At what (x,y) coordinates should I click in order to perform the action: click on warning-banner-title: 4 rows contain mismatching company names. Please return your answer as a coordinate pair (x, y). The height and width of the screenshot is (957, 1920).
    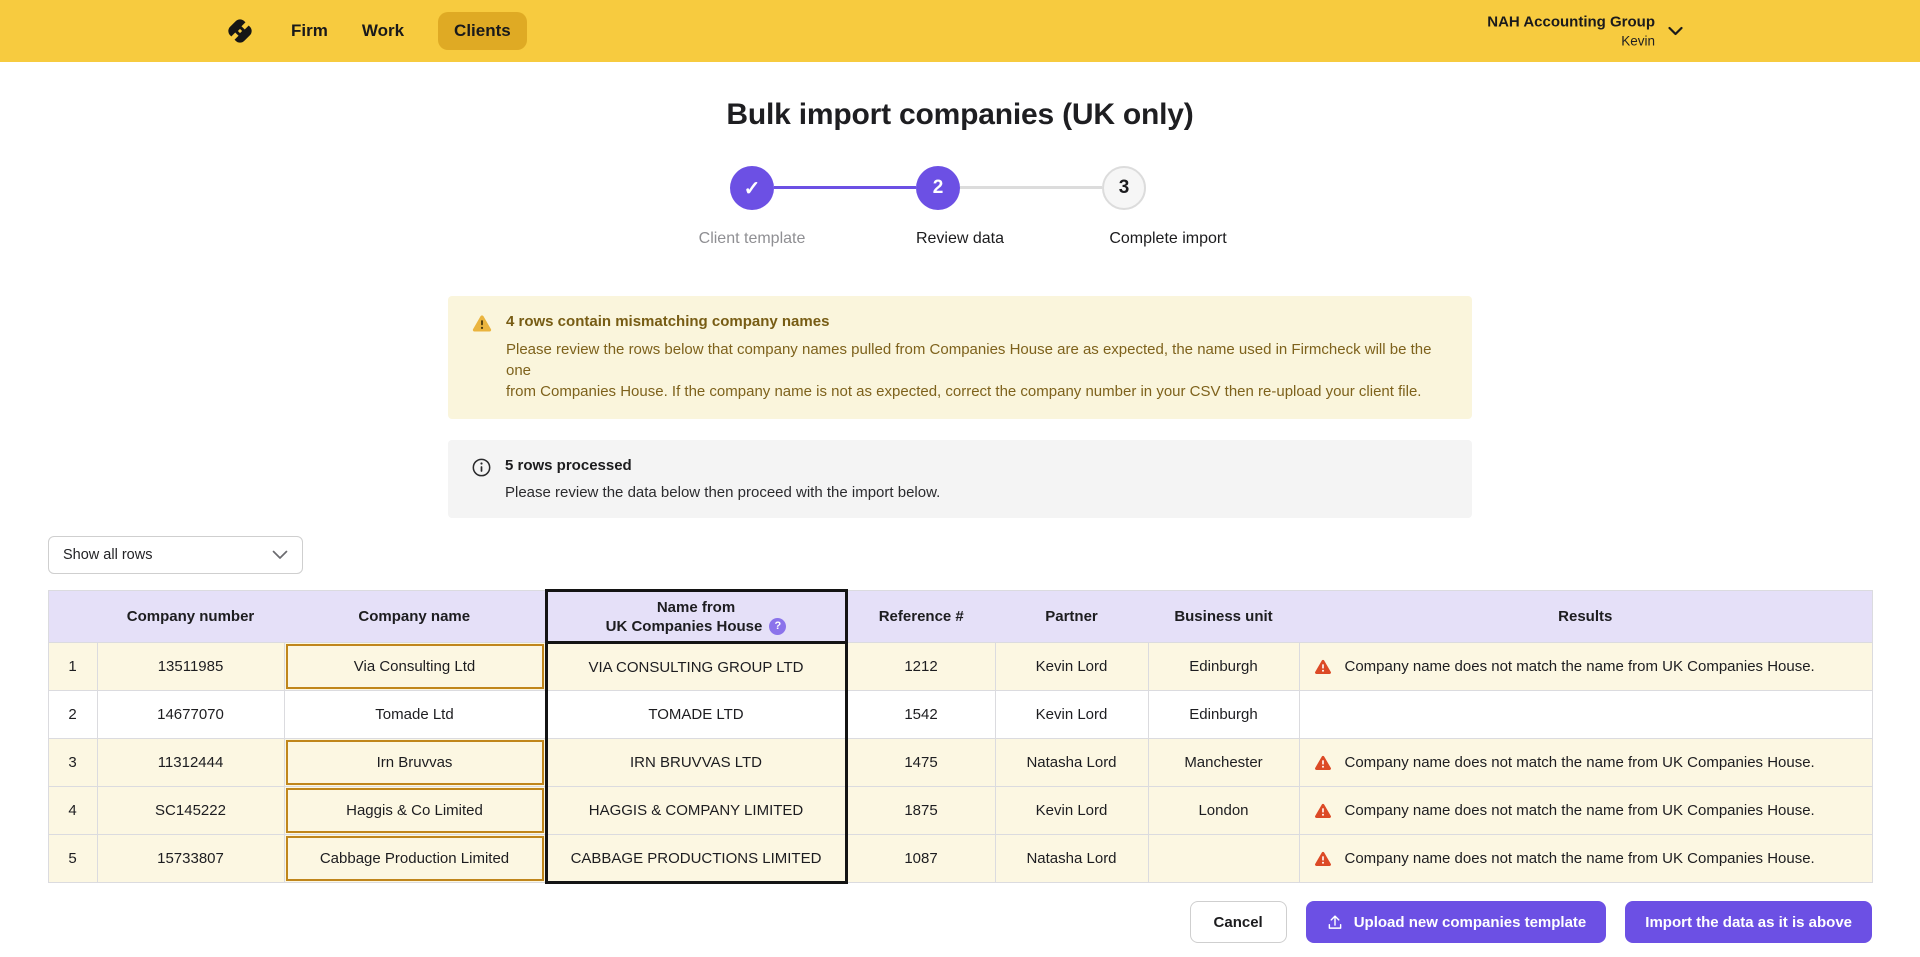
    Looking at the image, I should click on (668, 321).